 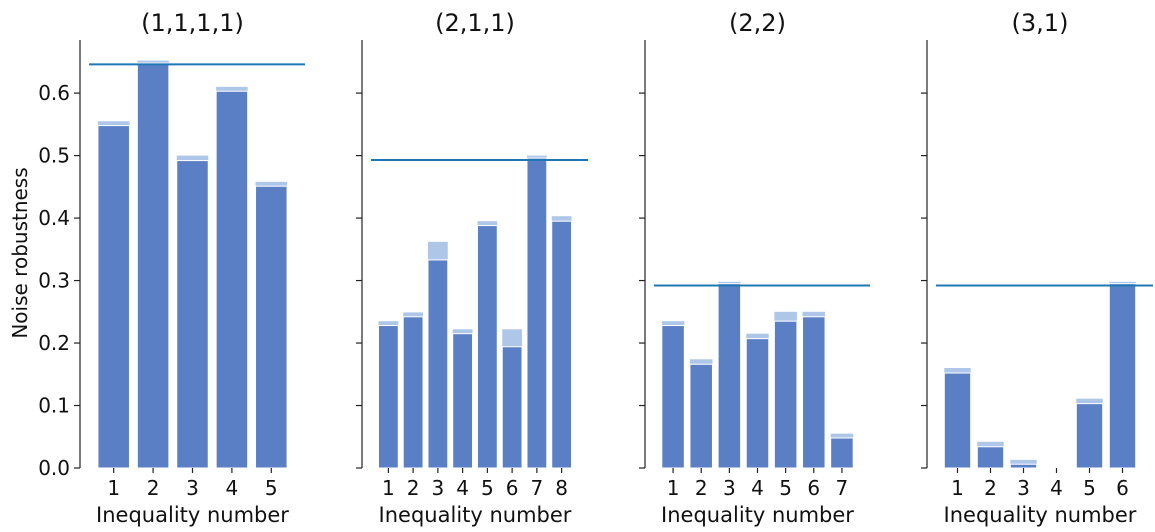 I want to click on y-tick-label: 0.2, so click(x=54, y=343).